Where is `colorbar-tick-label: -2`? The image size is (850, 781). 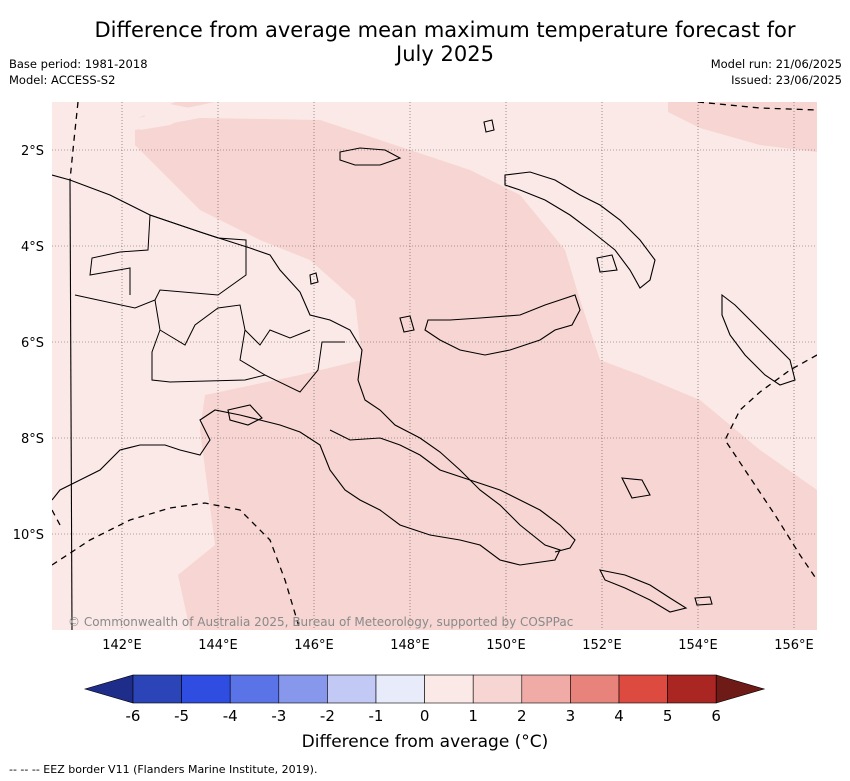
colorbar-tick-label: -2 is located at coordinates (327, 716).